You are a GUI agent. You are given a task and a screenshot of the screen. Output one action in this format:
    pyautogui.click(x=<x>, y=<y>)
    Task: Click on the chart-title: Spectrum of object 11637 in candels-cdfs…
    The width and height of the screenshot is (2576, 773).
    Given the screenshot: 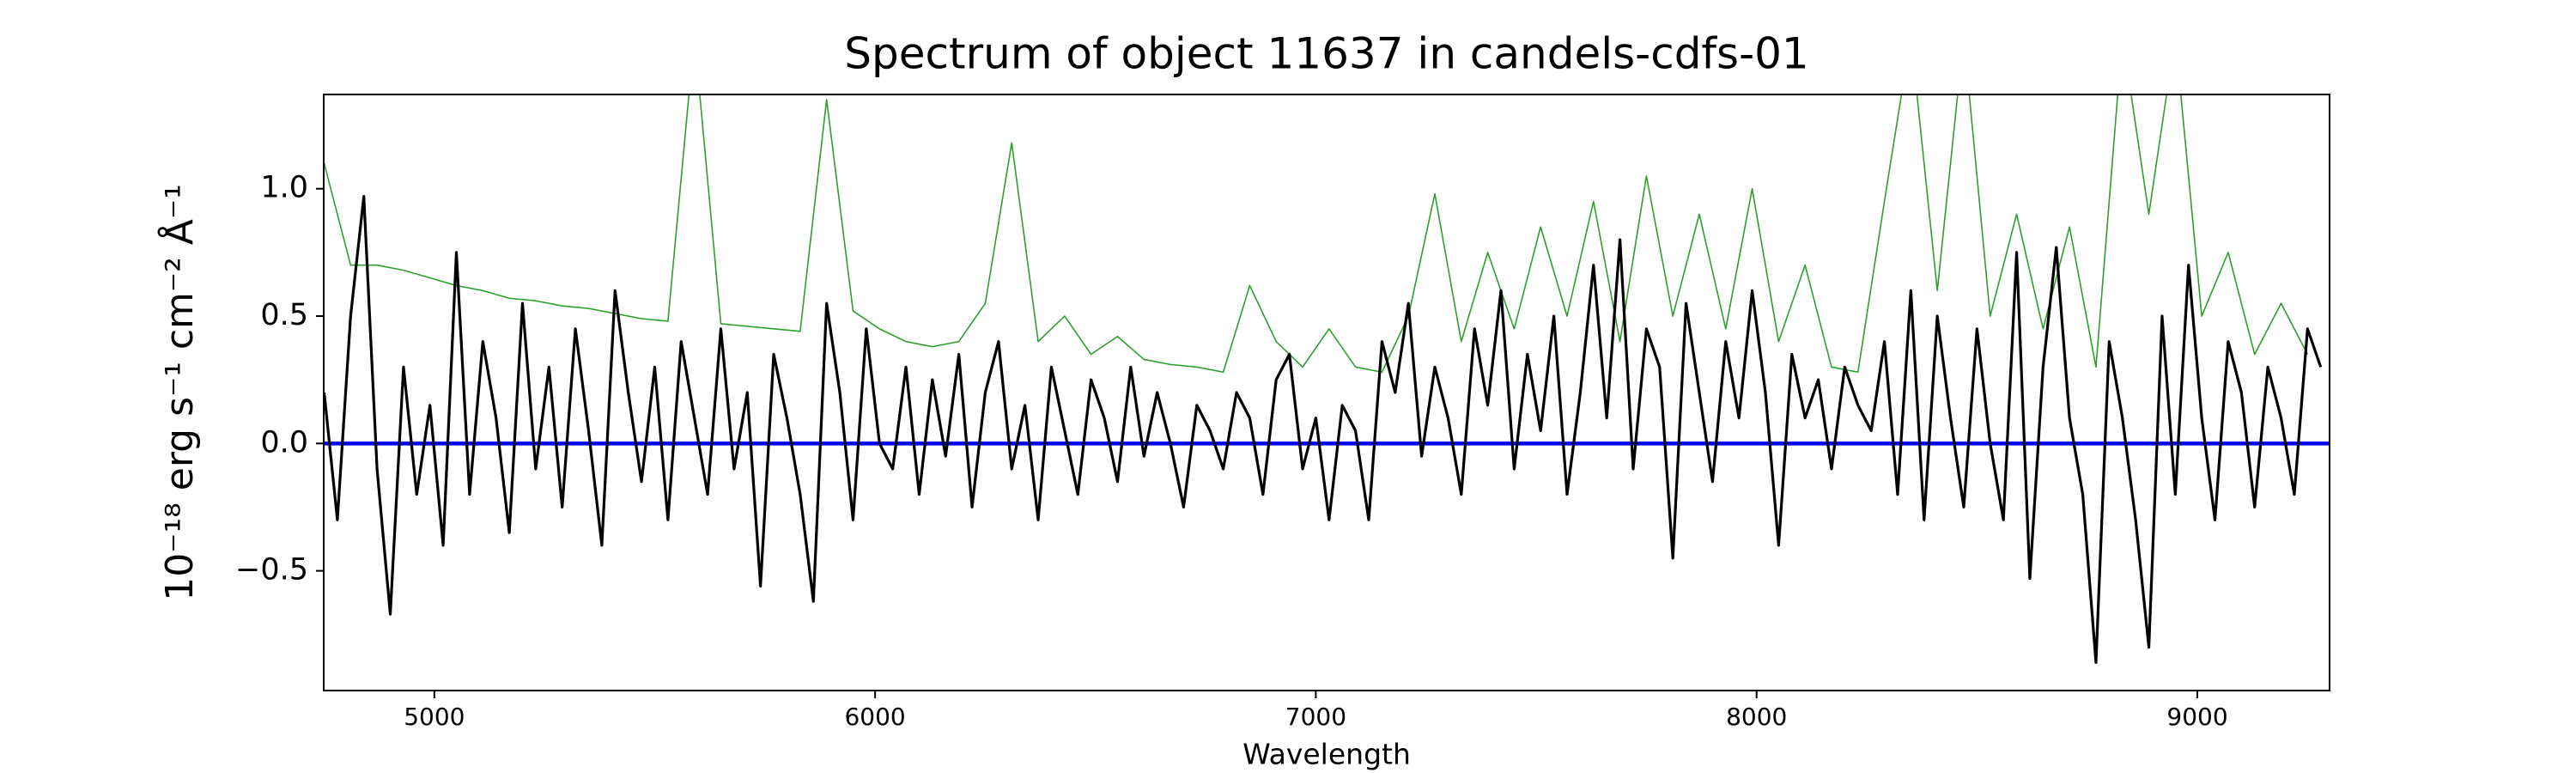 What is the action you would take?
    pyautogui.click(x=1327, y=54)
    